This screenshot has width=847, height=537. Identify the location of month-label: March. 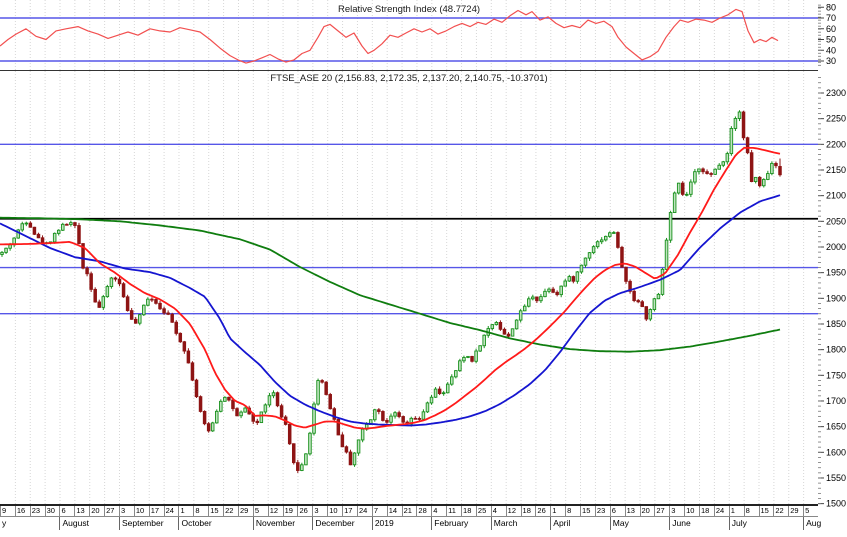
(520, 523).